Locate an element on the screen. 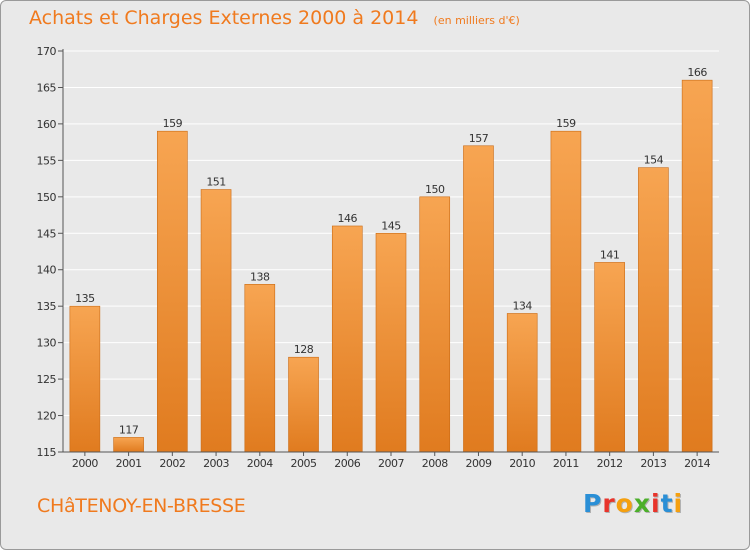 The width and height of the screenshot is (750, 550). y-tick-label: 130 is located at coordinates (47, 343).